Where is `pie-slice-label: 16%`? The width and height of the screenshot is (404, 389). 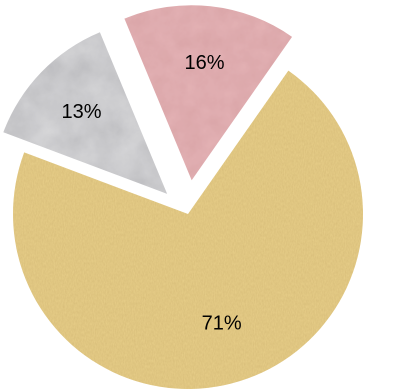 pie-slice-label: 16% is located at coordinates (205, 63).